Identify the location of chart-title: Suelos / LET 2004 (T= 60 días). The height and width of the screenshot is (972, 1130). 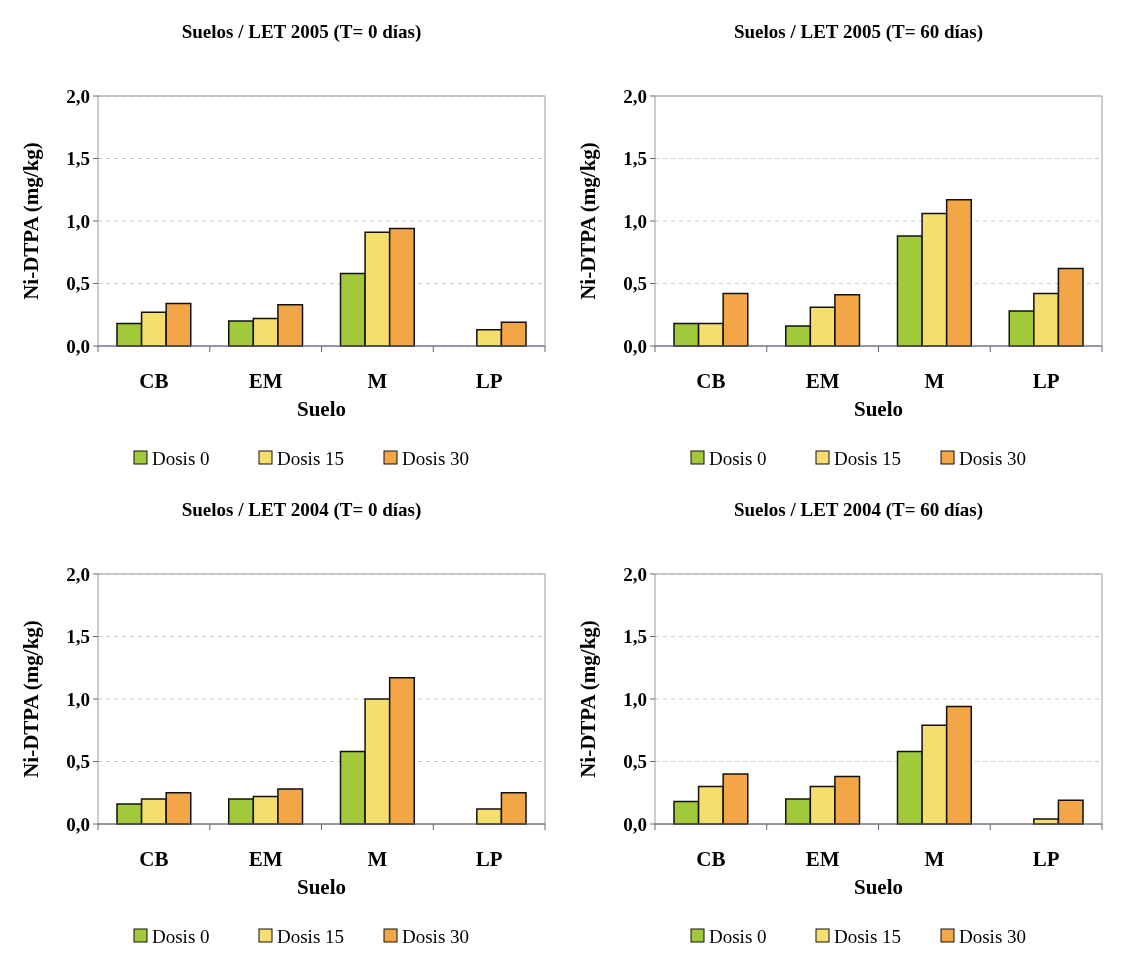
(858, 510).